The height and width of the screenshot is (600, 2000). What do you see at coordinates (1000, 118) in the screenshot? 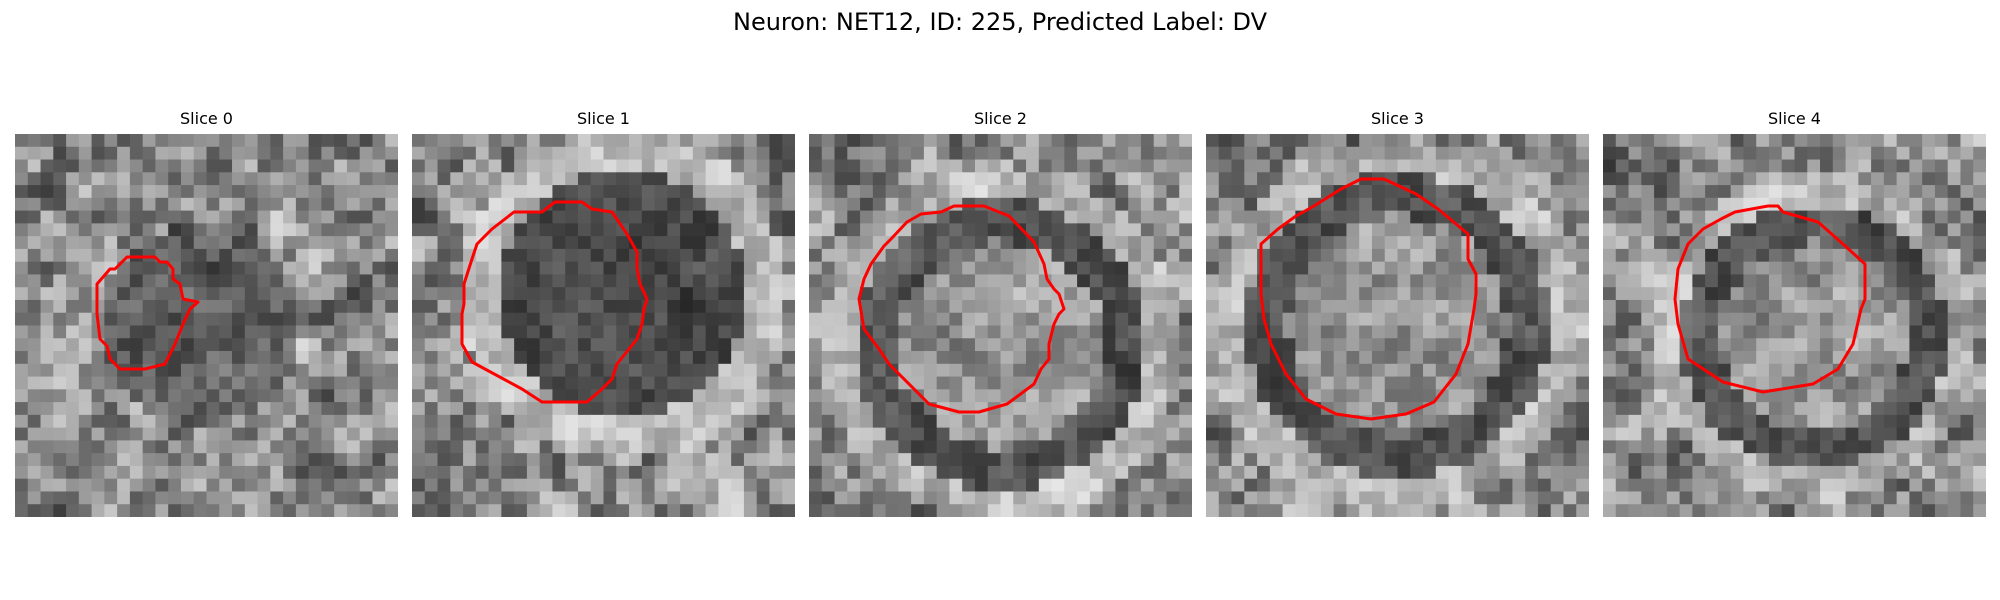
I see `slice-title: Slice 2` at bounding box center [1000, 118].